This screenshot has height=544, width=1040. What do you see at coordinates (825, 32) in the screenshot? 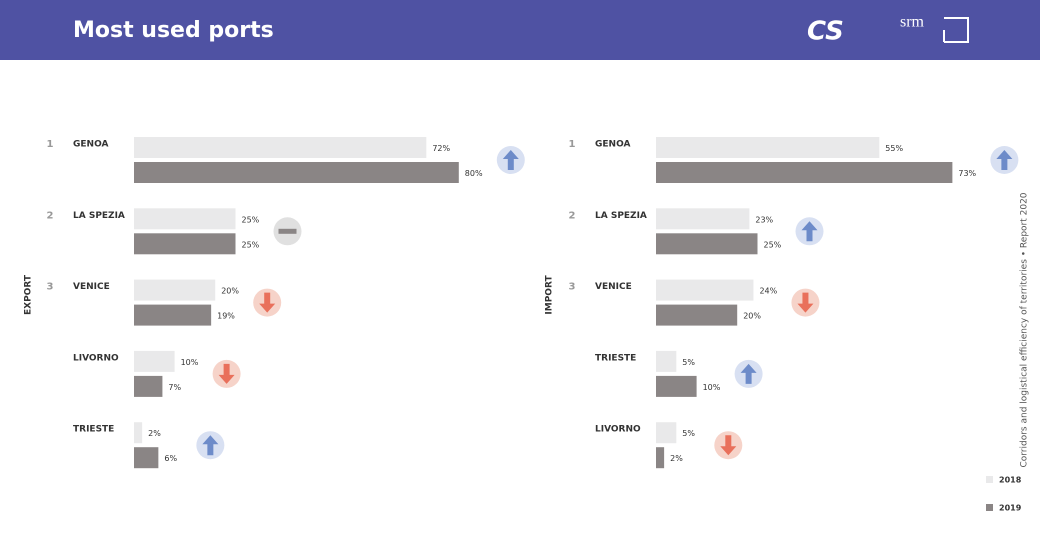
I see `logo-cs: CS` at bounding box center [825, 32].